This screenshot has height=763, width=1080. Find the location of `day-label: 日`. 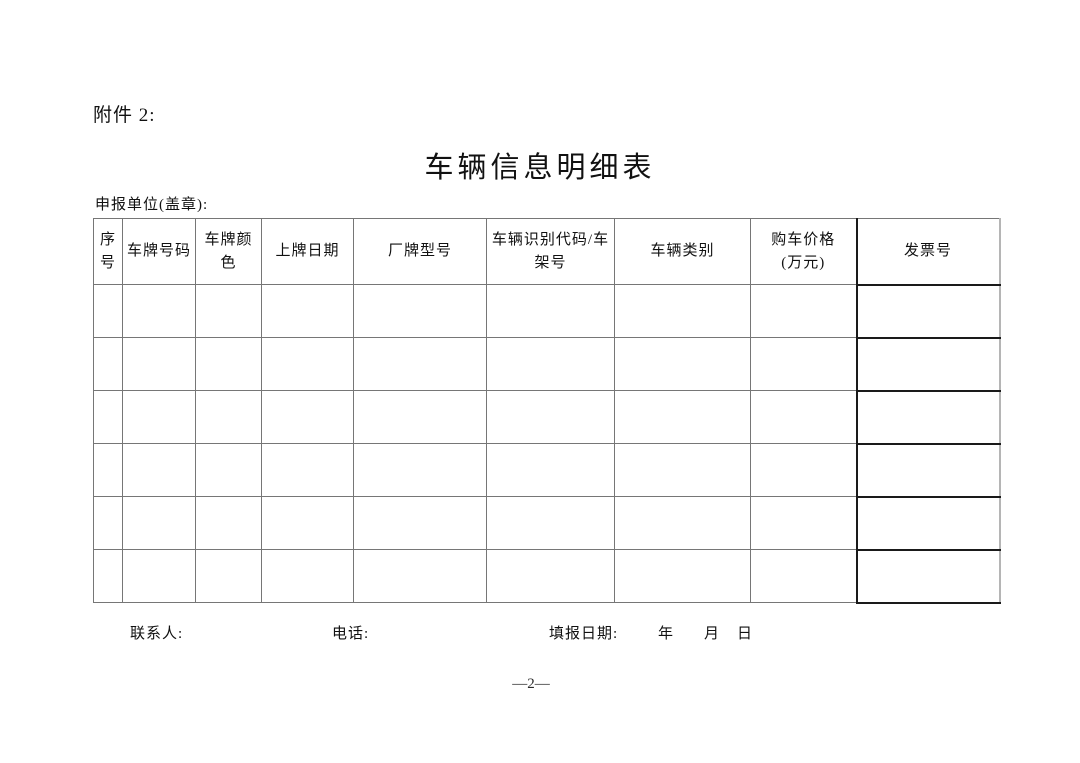

day-label: 日 is located at coordinates (745, 634).